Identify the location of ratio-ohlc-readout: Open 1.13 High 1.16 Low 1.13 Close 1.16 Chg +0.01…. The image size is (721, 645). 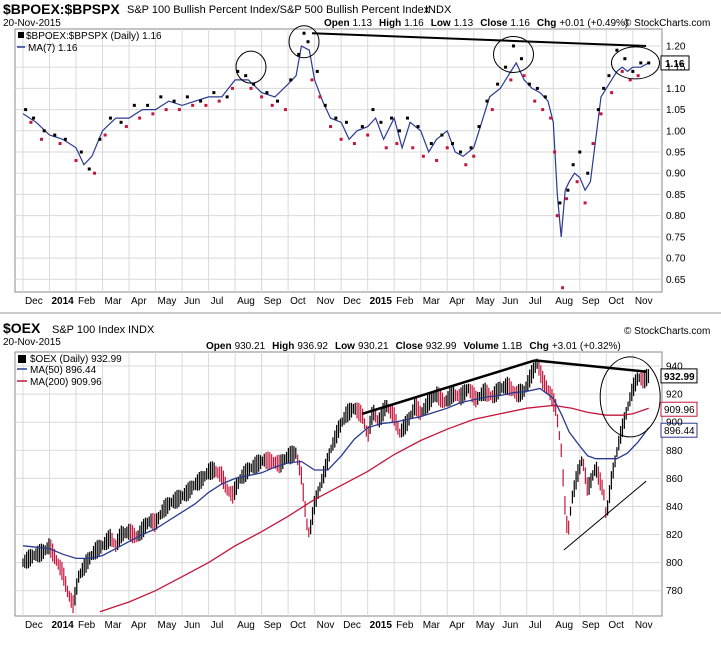
(476, 23).